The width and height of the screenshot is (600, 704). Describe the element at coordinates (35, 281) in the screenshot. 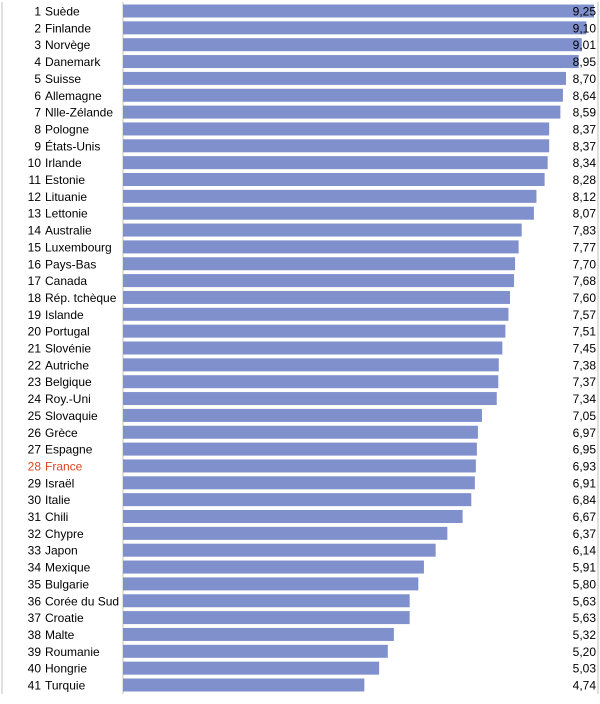

I see `rank-label: 17` at that location.